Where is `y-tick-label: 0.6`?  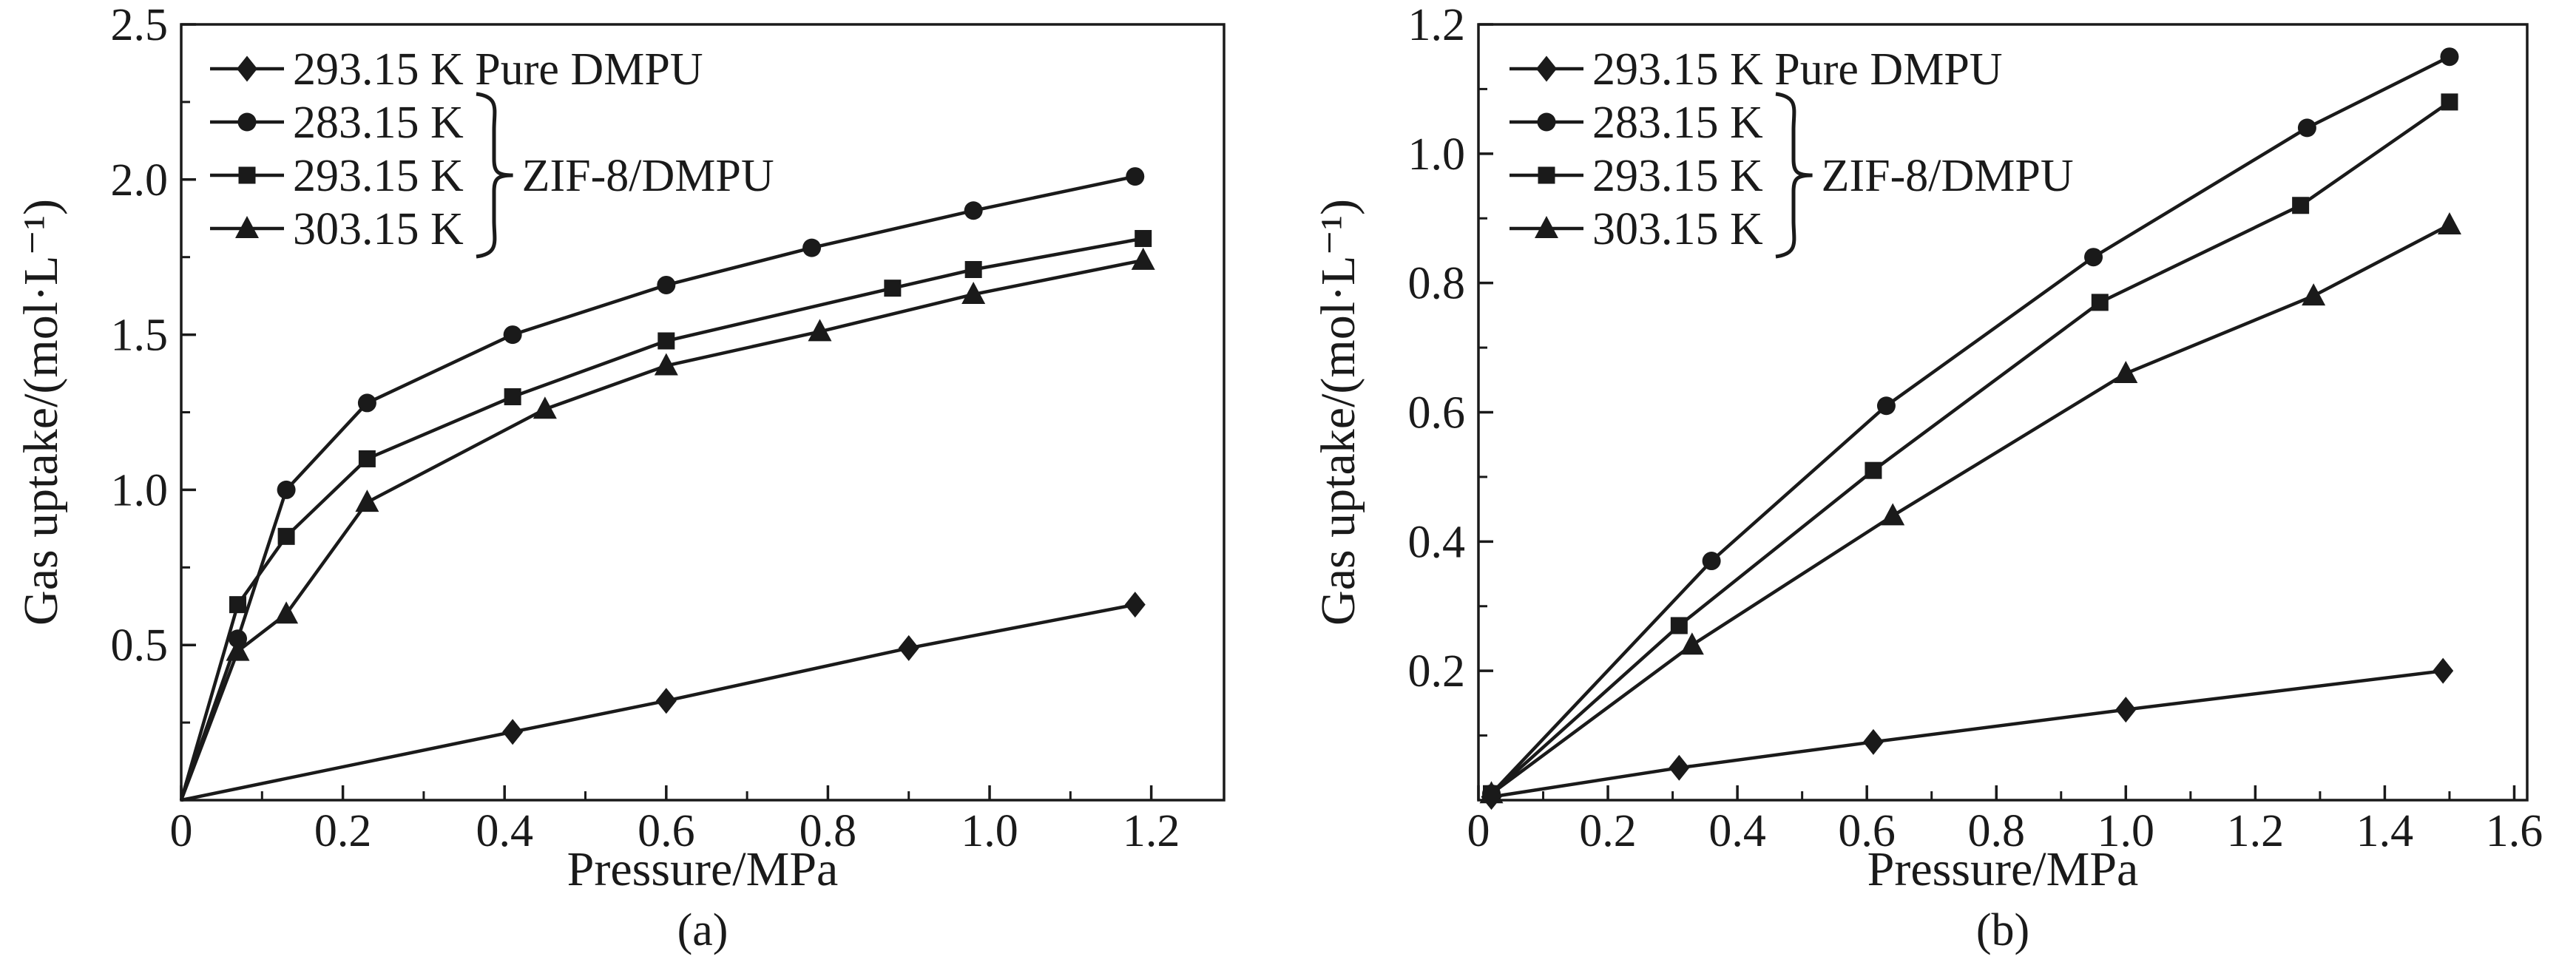 y-tick-label: 0.6 is located at coordinates (1437, 414).